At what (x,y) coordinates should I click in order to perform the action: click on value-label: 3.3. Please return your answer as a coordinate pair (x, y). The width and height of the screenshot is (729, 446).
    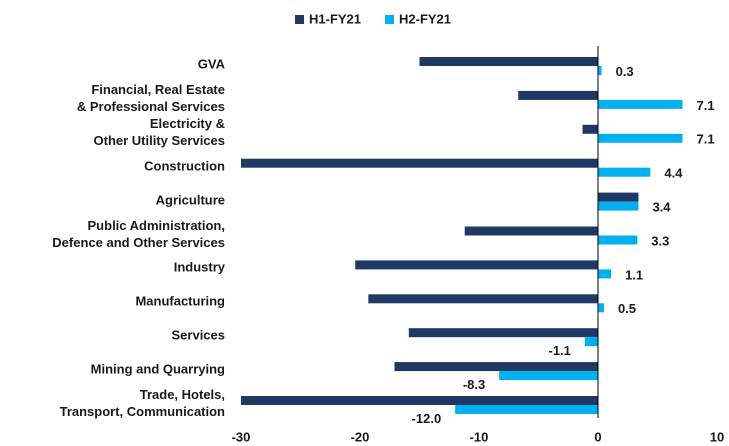
    Looking at the image, I should click on (660, 240).